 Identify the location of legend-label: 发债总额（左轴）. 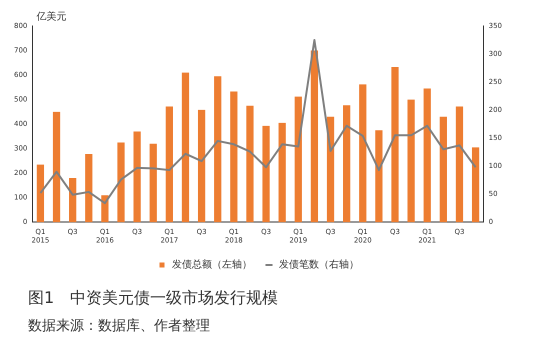
(212, 264).